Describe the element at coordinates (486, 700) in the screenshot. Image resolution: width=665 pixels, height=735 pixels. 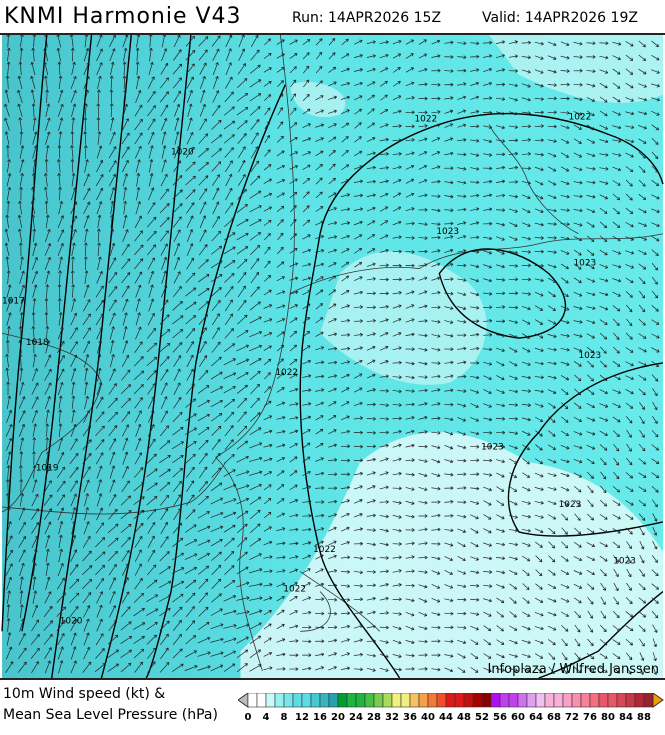
I see `colorbar-cell` at that location.